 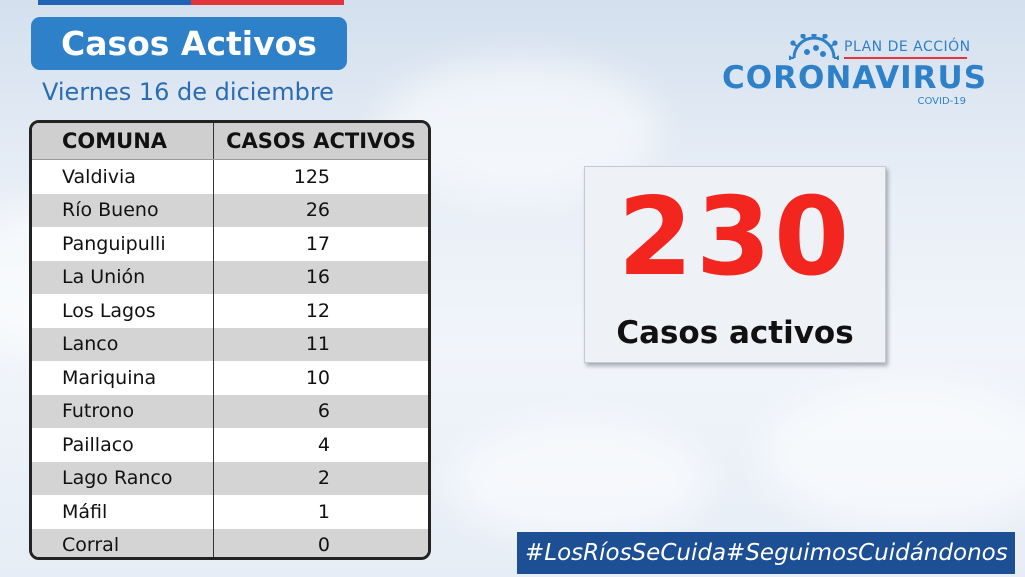 I want to click on coronavirus-logo: PLAN DE ACCIÓN CORONAVIRUS COVID-19, so click(x=854, y=71).